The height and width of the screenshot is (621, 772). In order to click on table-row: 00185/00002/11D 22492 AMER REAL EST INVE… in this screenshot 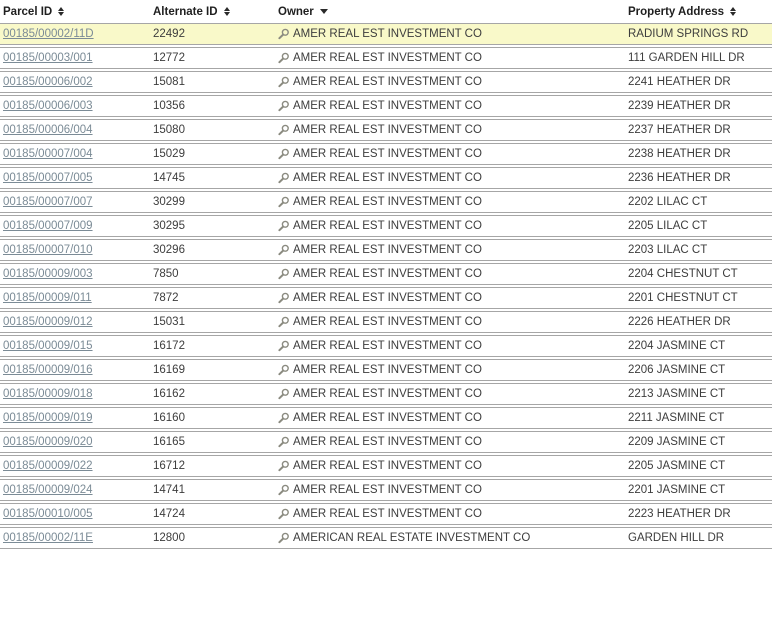, I will do `click(386, 34)`.